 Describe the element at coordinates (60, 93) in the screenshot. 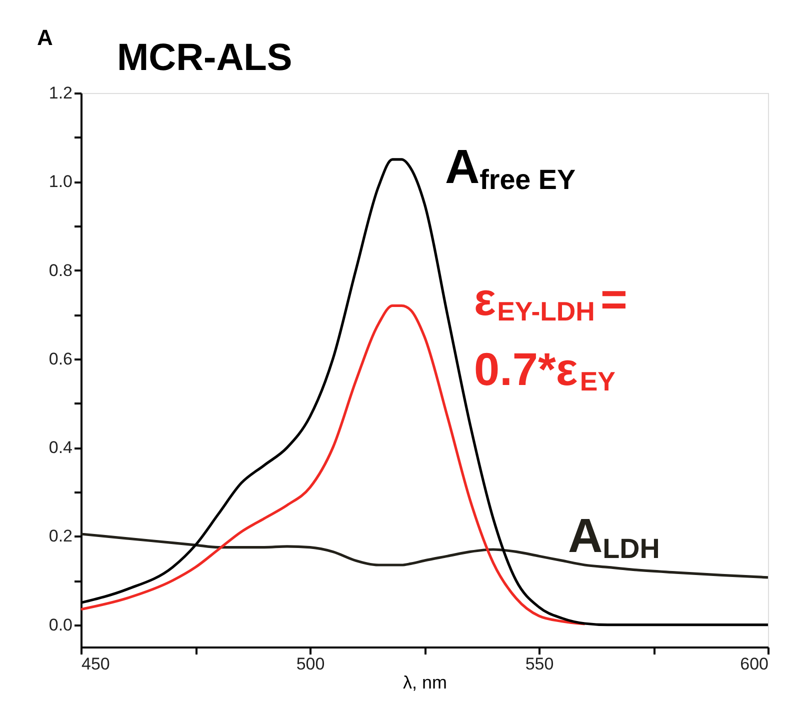

I see `y-tick-label: 1.2` at that location.